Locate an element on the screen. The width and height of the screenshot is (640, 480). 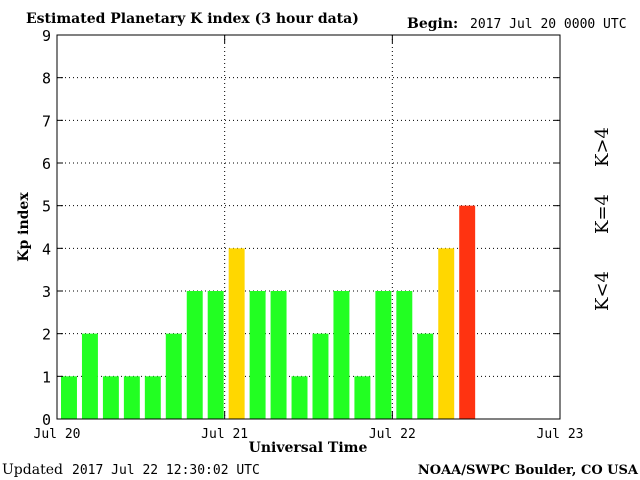
x-axis-label: Universal Time is located at coordinates (308, 448).